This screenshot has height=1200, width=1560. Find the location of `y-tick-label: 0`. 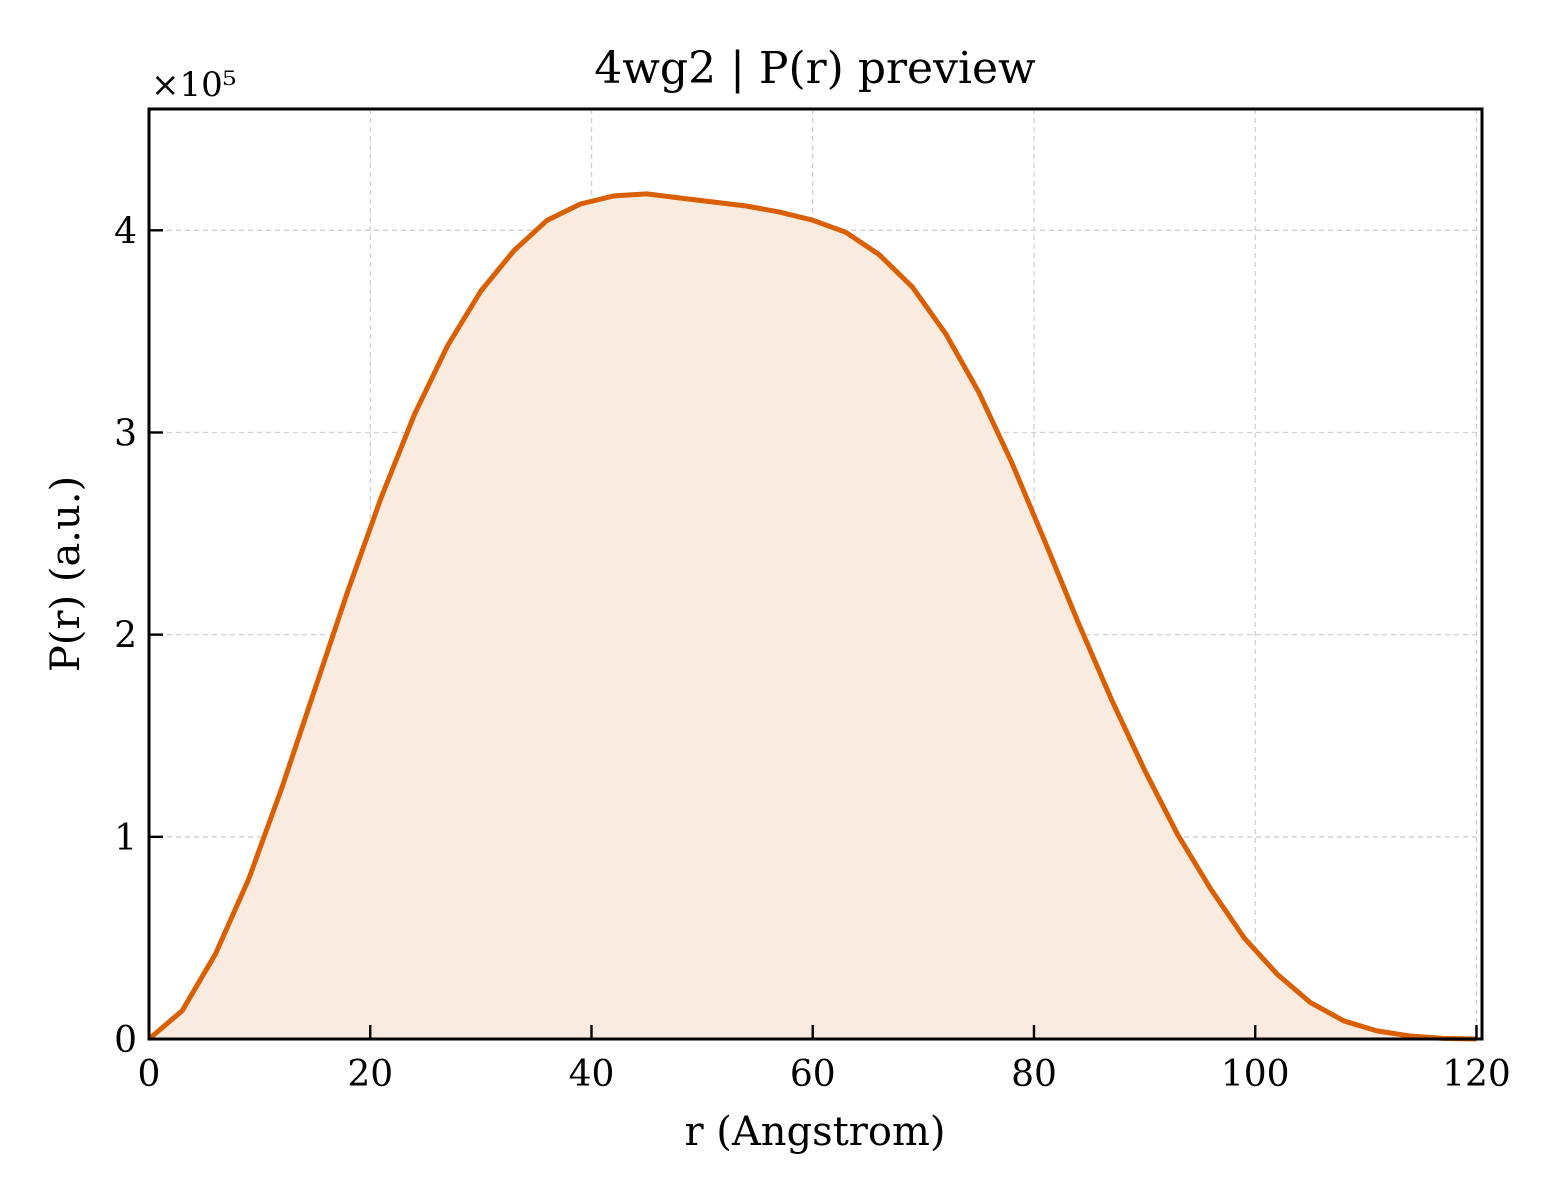

y-tick-label: 0 is located at coordinates (125, 1040).